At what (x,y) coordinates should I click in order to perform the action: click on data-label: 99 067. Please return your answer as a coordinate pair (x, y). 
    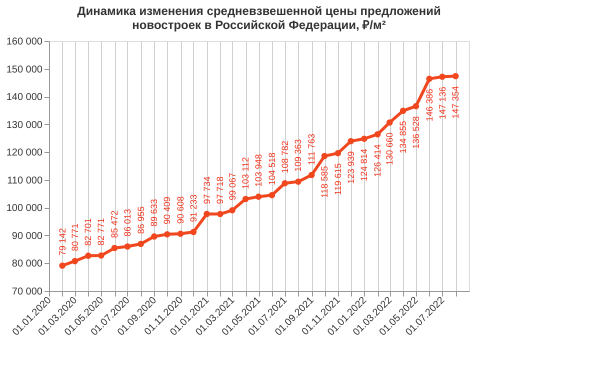
    Looking at the image, I should click on (232, 186).